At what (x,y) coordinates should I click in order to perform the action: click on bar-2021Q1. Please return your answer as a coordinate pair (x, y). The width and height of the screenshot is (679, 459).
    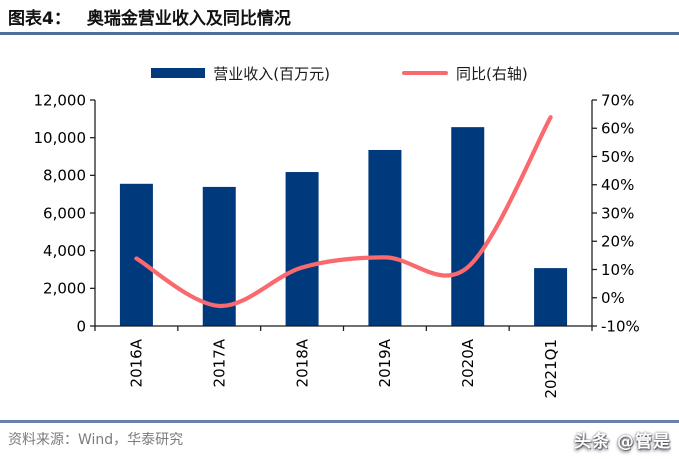
    Looking at the image, I should click on (551, 297).